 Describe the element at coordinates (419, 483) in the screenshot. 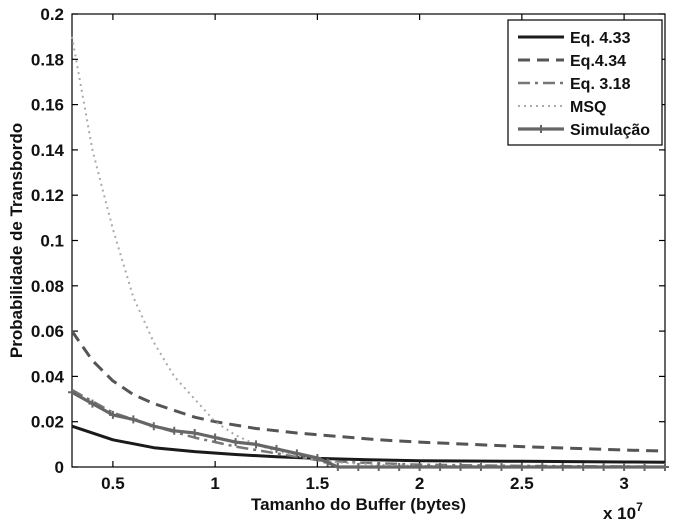

I see `x-tick-label: 2` at that location.